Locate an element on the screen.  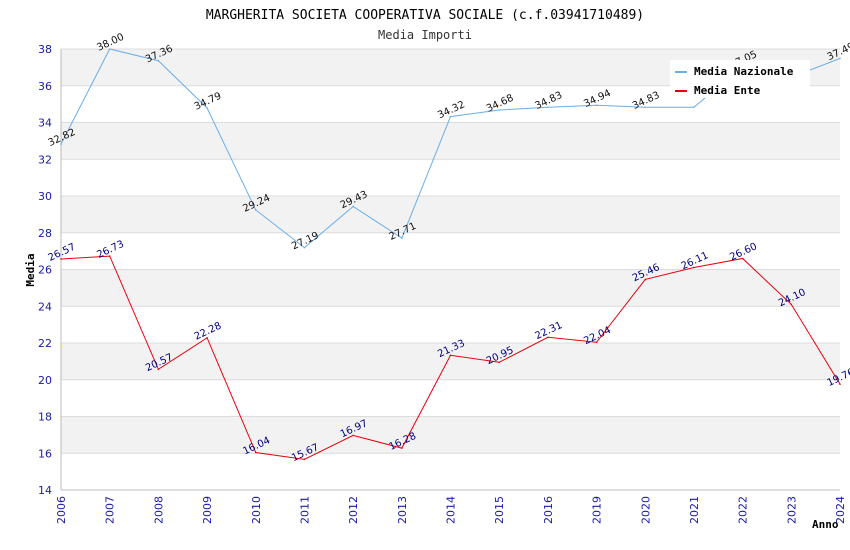
y-axis-title: Media is located at coordinates (30, 269).